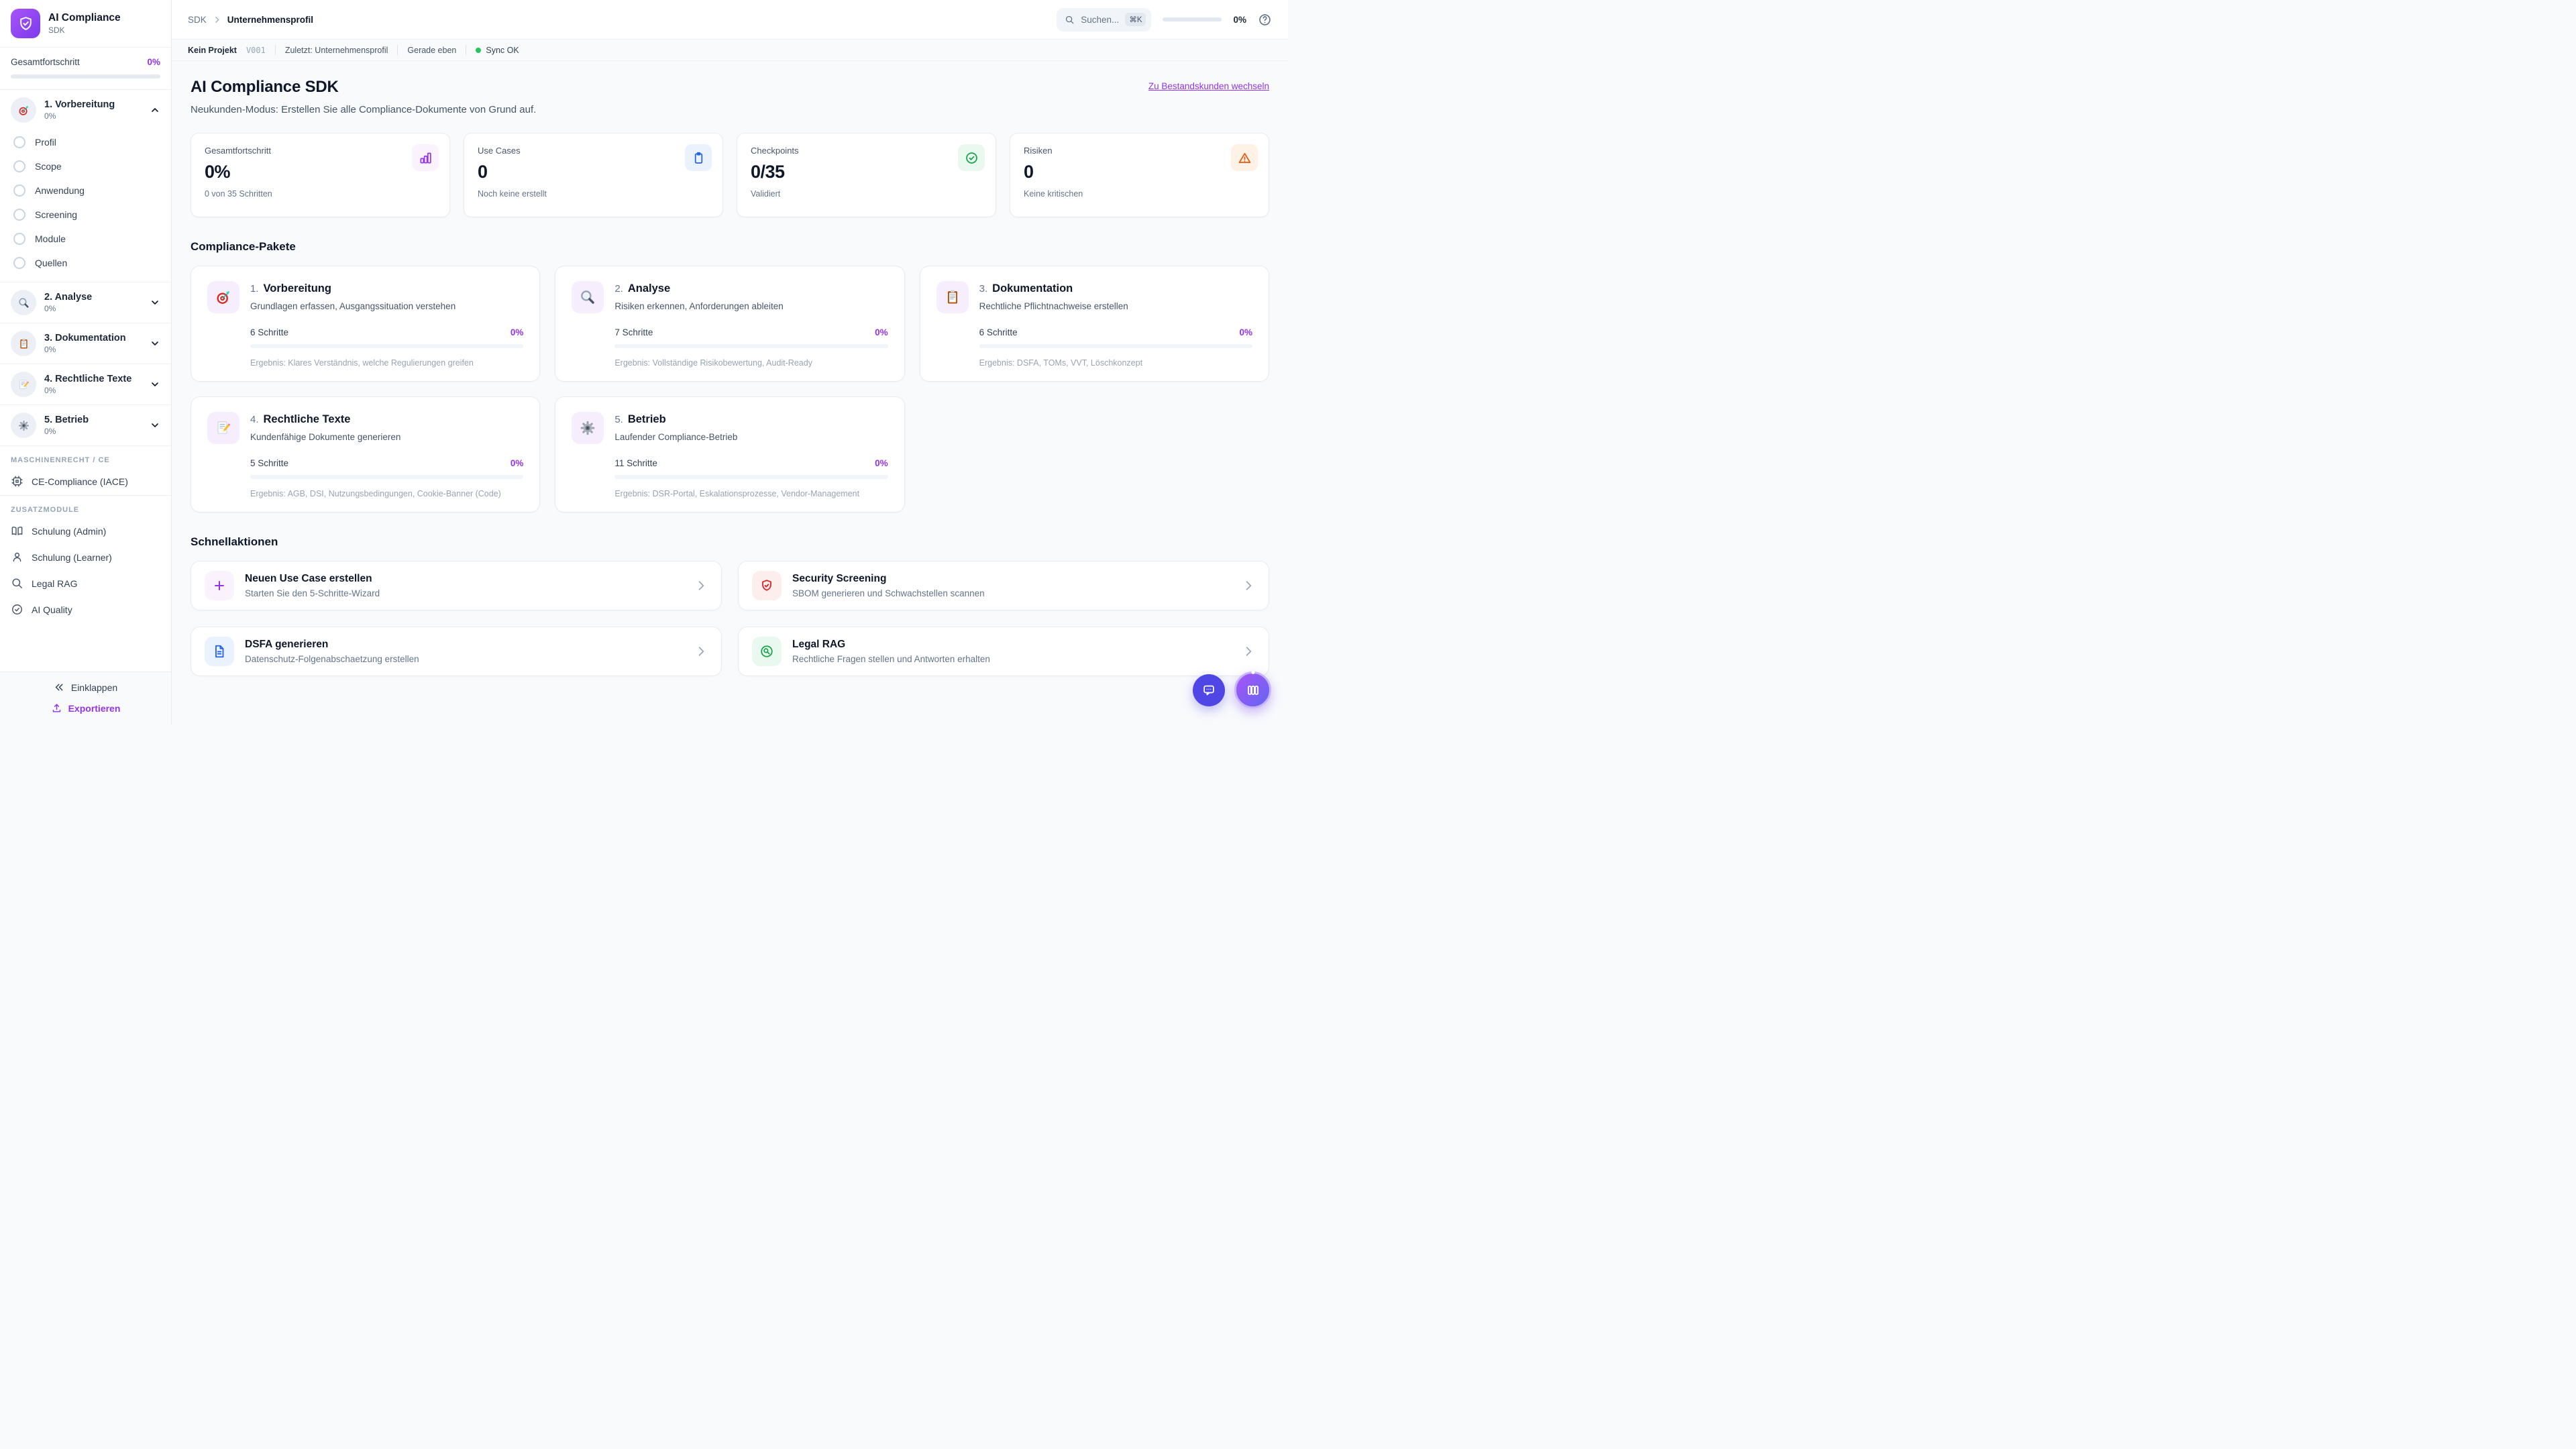 The width and height of the screenshot is (2576, 1449). Describe the element at coordinates (212, 50) in the screenshot. I see `project-name: Kein Projekt` at that location.